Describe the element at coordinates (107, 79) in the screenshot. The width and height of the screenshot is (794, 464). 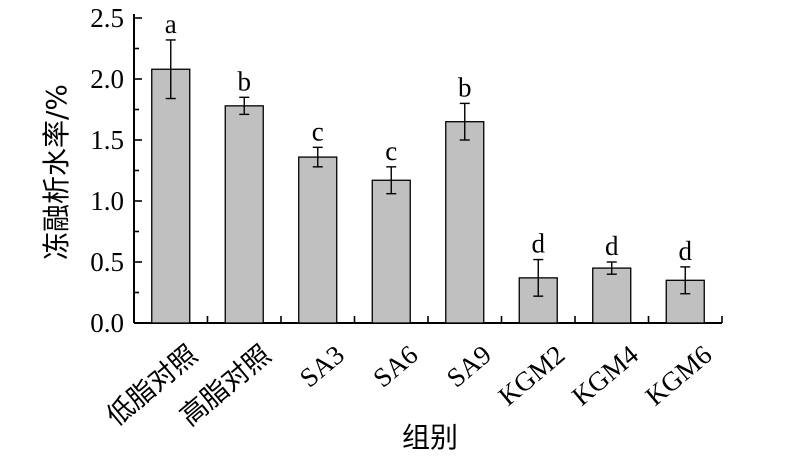
I see `y-tick-label: 2.0` at that location.